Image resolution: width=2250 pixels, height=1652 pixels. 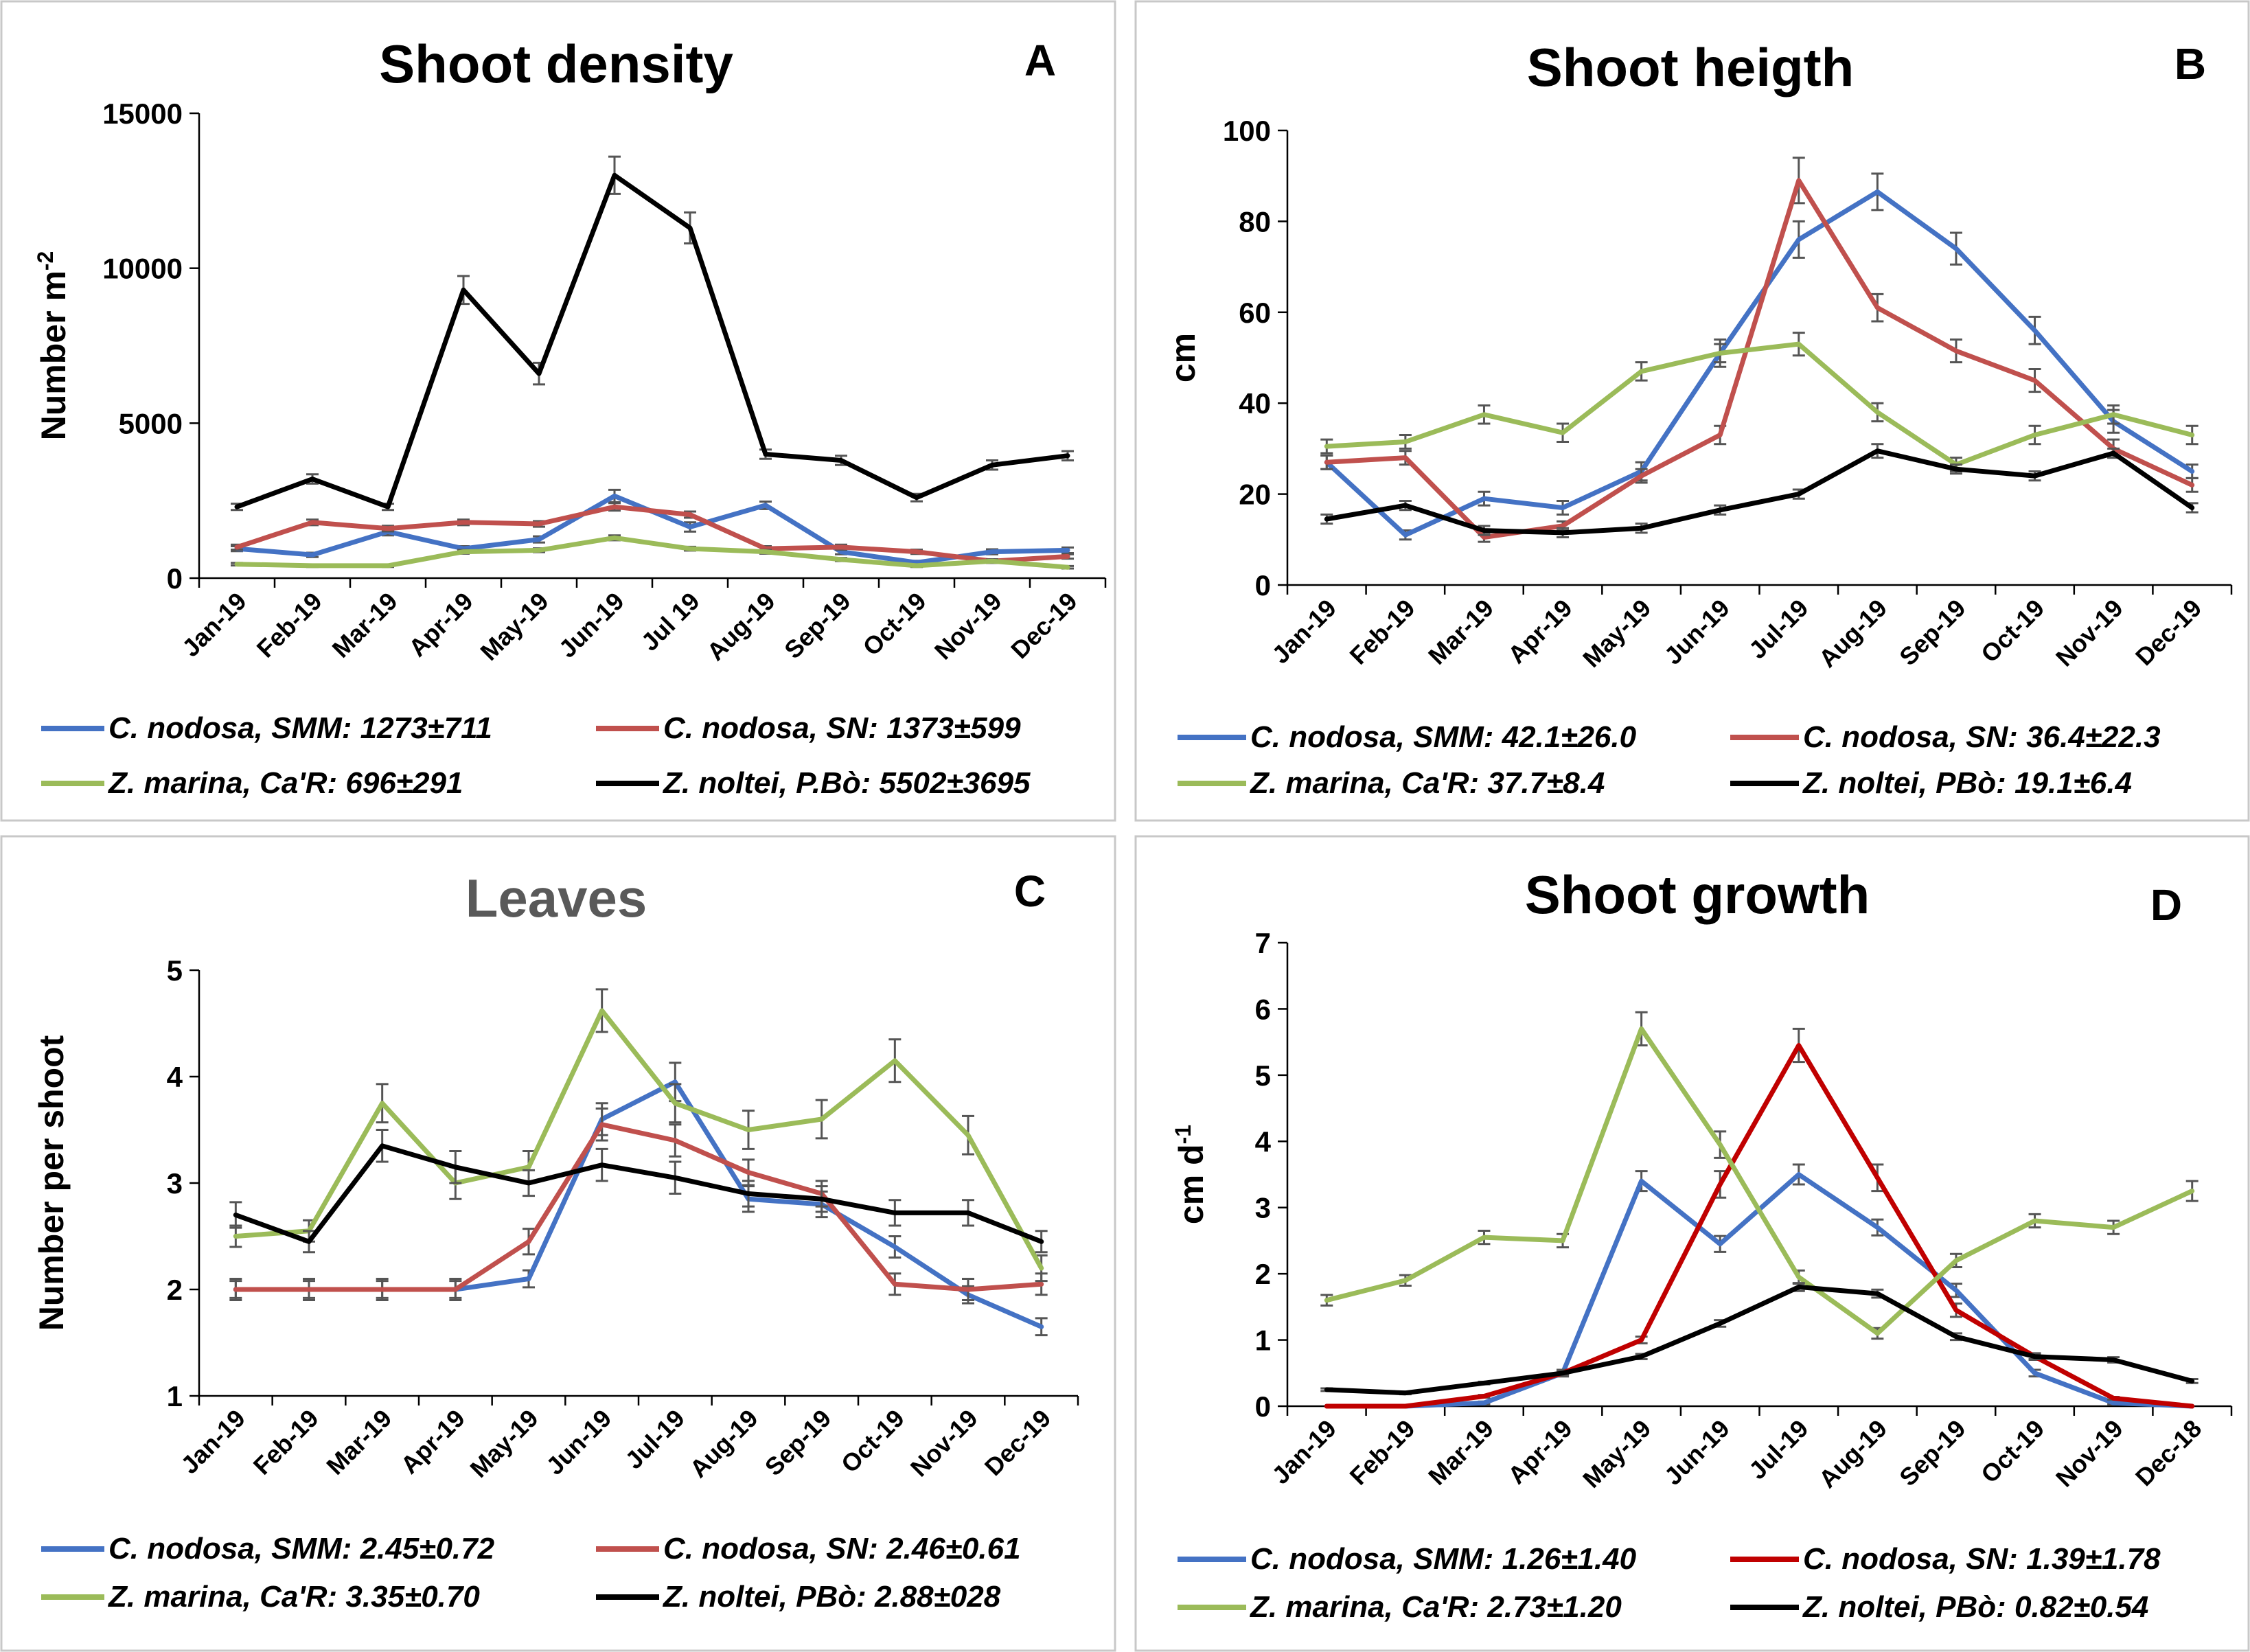 What do you see at coordinates (556, 64) in the screenshot?
I see `chart-title: Shoot density` at bounding box center [556, 64].